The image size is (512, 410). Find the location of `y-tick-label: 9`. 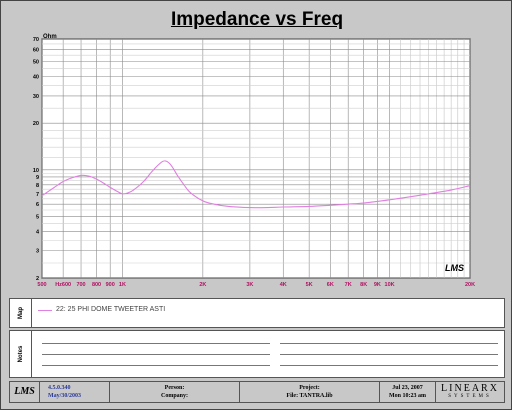

y-tick-label: 9 is located at coordinates (37, 178).